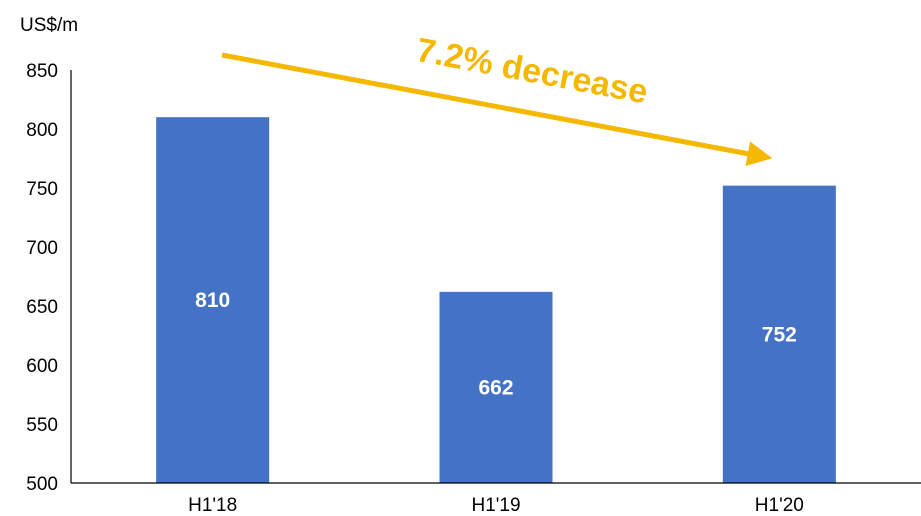 The width and height of the screenshot is (921, 516). What do you see at coordinates (42, 425) in the screenshot?
I see `y-tick-label: 550` at bounding box center [42, 425].